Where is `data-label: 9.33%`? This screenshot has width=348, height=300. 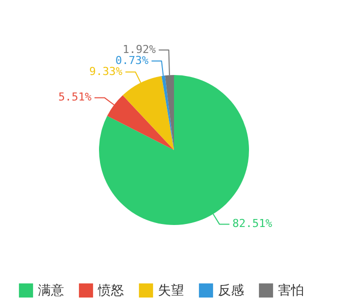 data-label: 9.33% is located at coordinates (106, 71).